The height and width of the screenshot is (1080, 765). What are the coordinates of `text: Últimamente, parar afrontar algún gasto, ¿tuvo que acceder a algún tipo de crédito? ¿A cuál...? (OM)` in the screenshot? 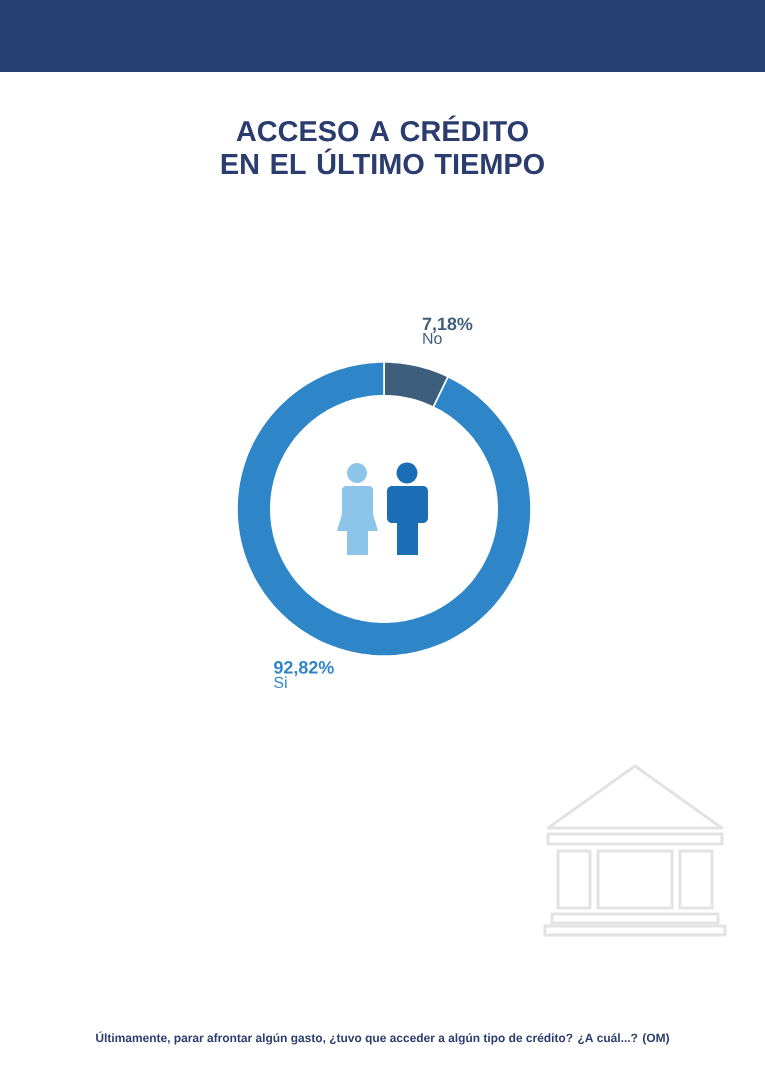 It's located at (382, 1038).